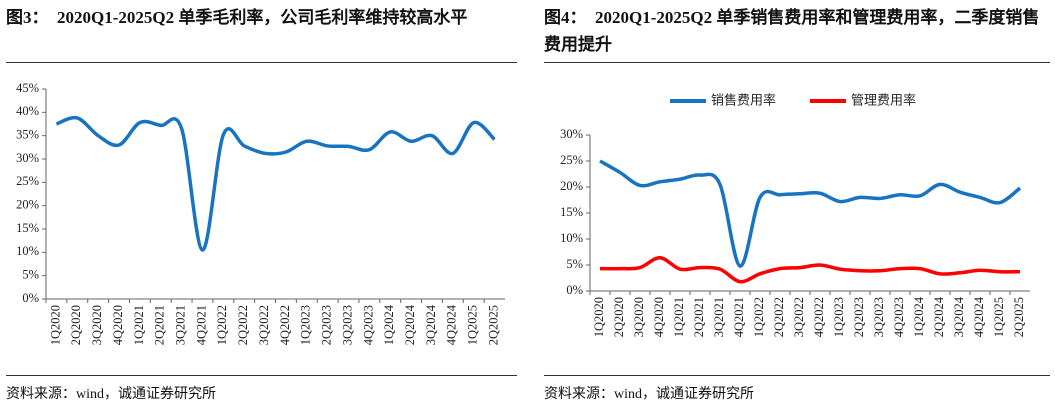 The width and height of the screenshot is (1055, 406). I want to click on chart-title: 图3： 2020Q1-2025Q2 单季毛利率，公司毛利率维持较高水平, so click(237, 17).